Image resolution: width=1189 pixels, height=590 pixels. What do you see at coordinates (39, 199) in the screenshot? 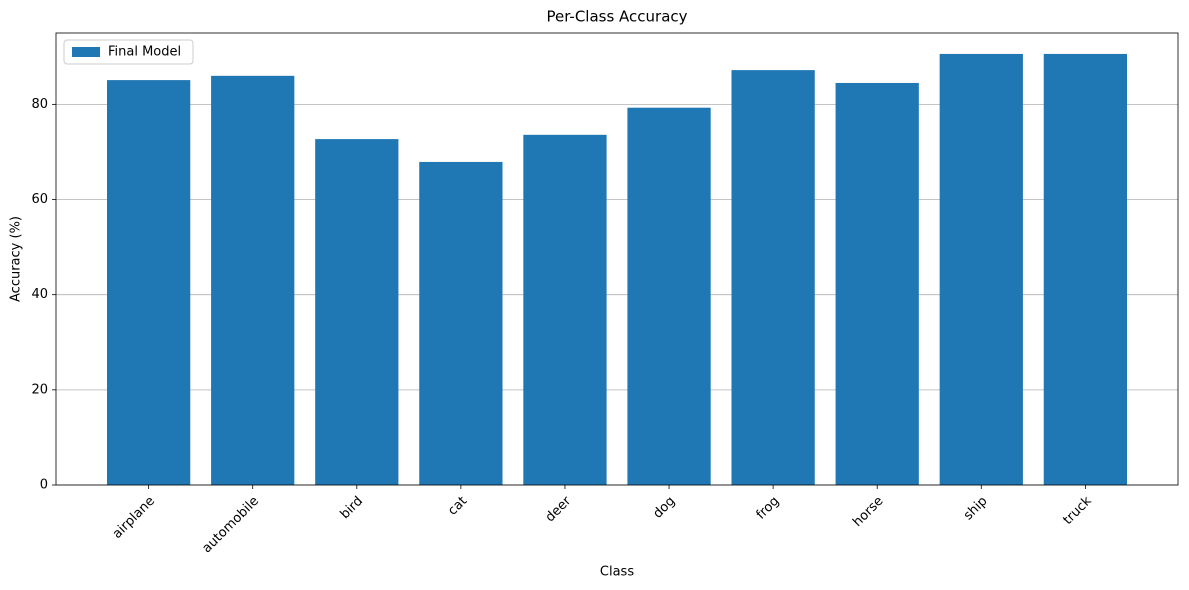
I see `y-tick-label: 60` at bounding box center [39, 199].